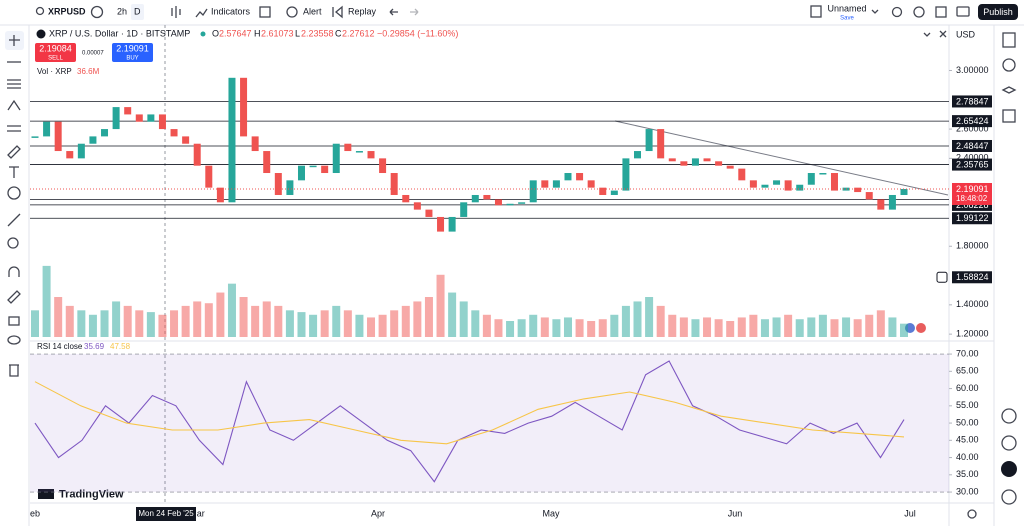 This screenshot has width=1024, height=531. I want to click on symbol: XRPUSD, so click(67, 11).